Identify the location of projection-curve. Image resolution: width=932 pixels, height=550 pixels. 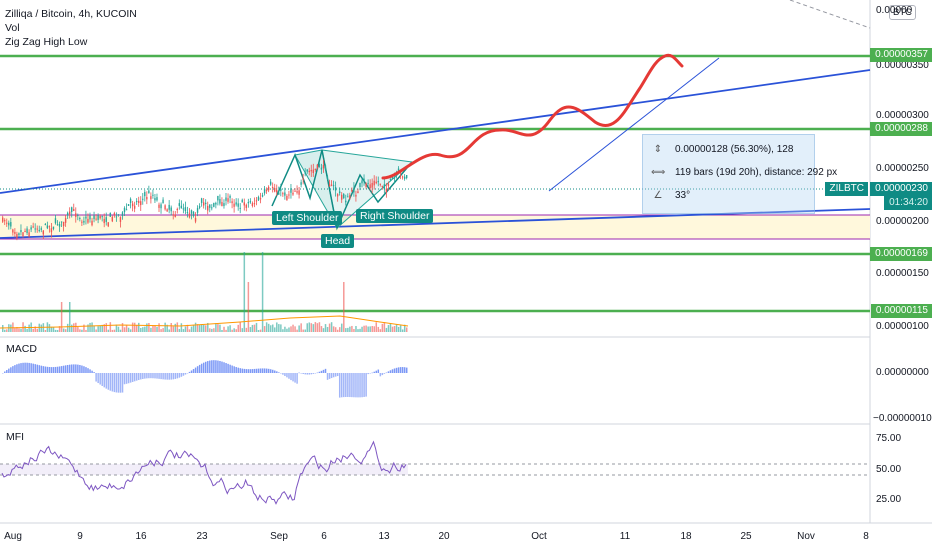
(532, 116).